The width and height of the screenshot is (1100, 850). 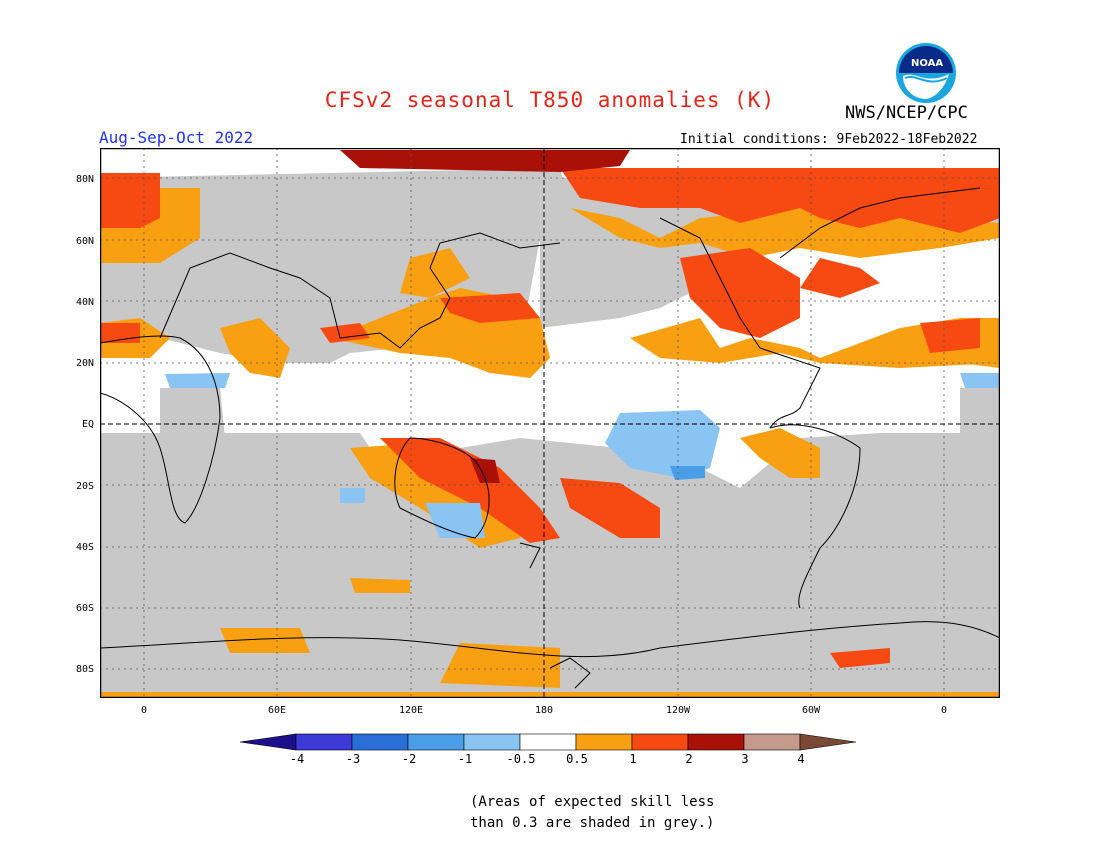 I want to click on skill-note-line: (Areas of expected skill less, so click(x=592, y=802).